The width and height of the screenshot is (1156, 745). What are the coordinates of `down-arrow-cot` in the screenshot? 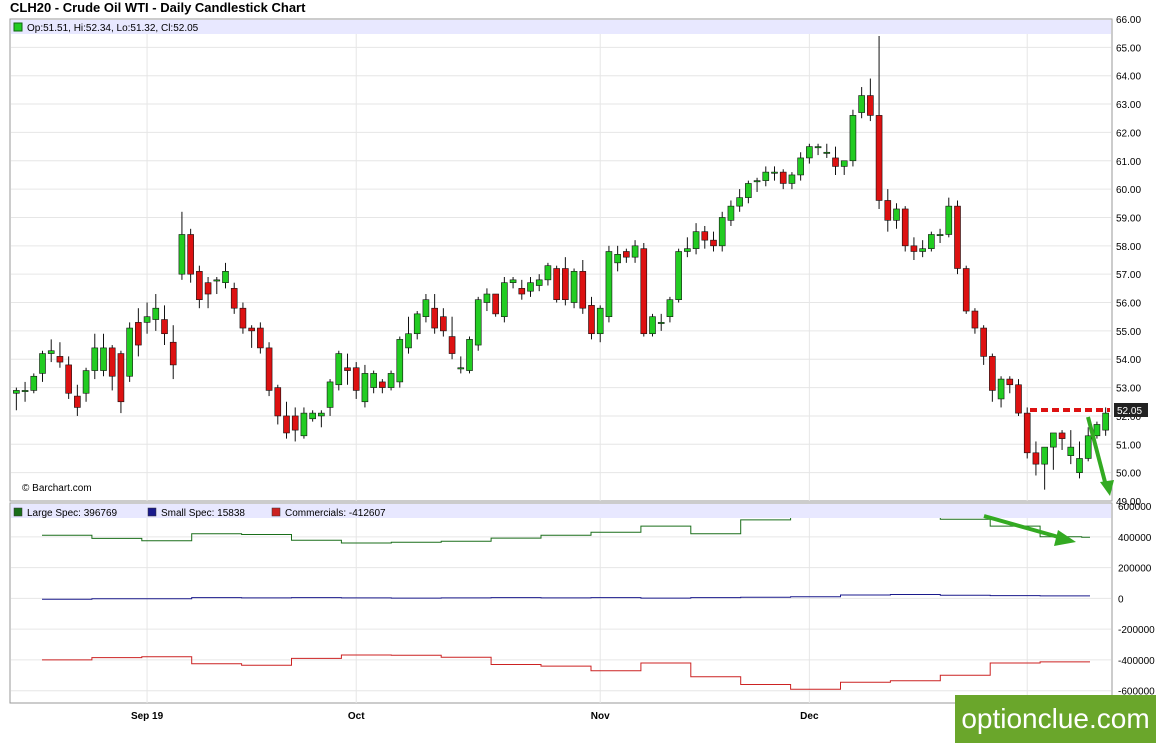 It's located at (1023, 527).